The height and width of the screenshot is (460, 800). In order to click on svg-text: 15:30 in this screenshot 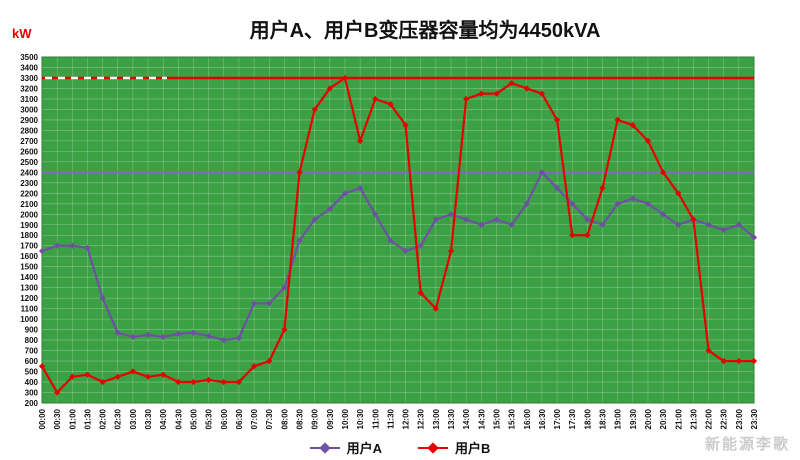, I will do `click(512, 418)`.